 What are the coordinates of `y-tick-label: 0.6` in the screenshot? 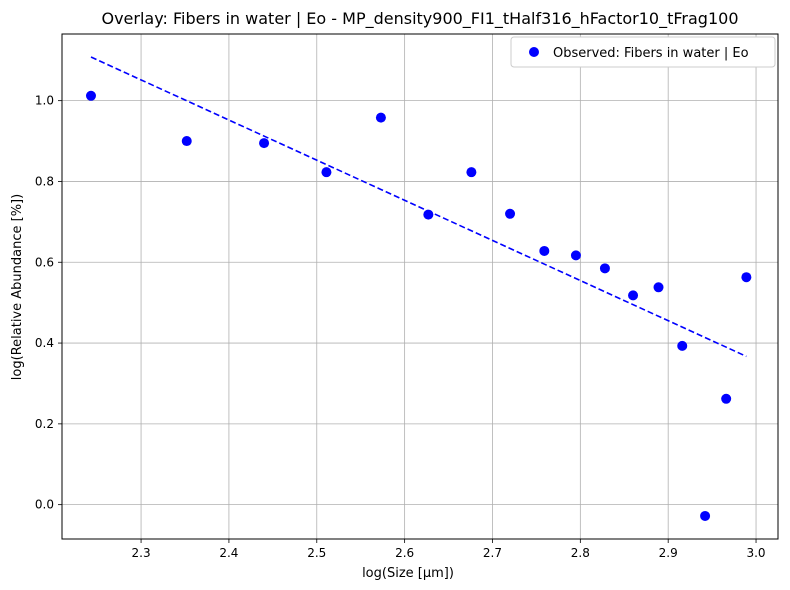 It's located at (44, 262).